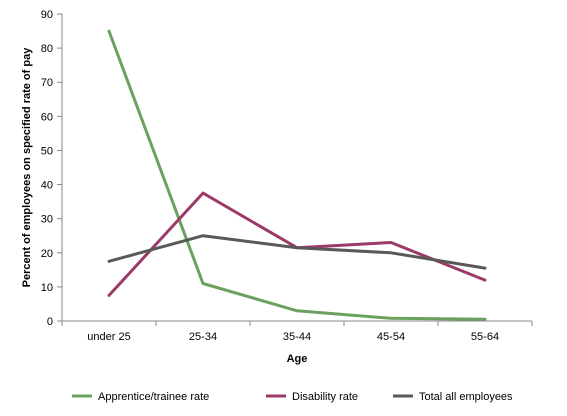 This screenshot has height=416, width=567. I want to click on y-tick-label: 60, so click(47, 117).